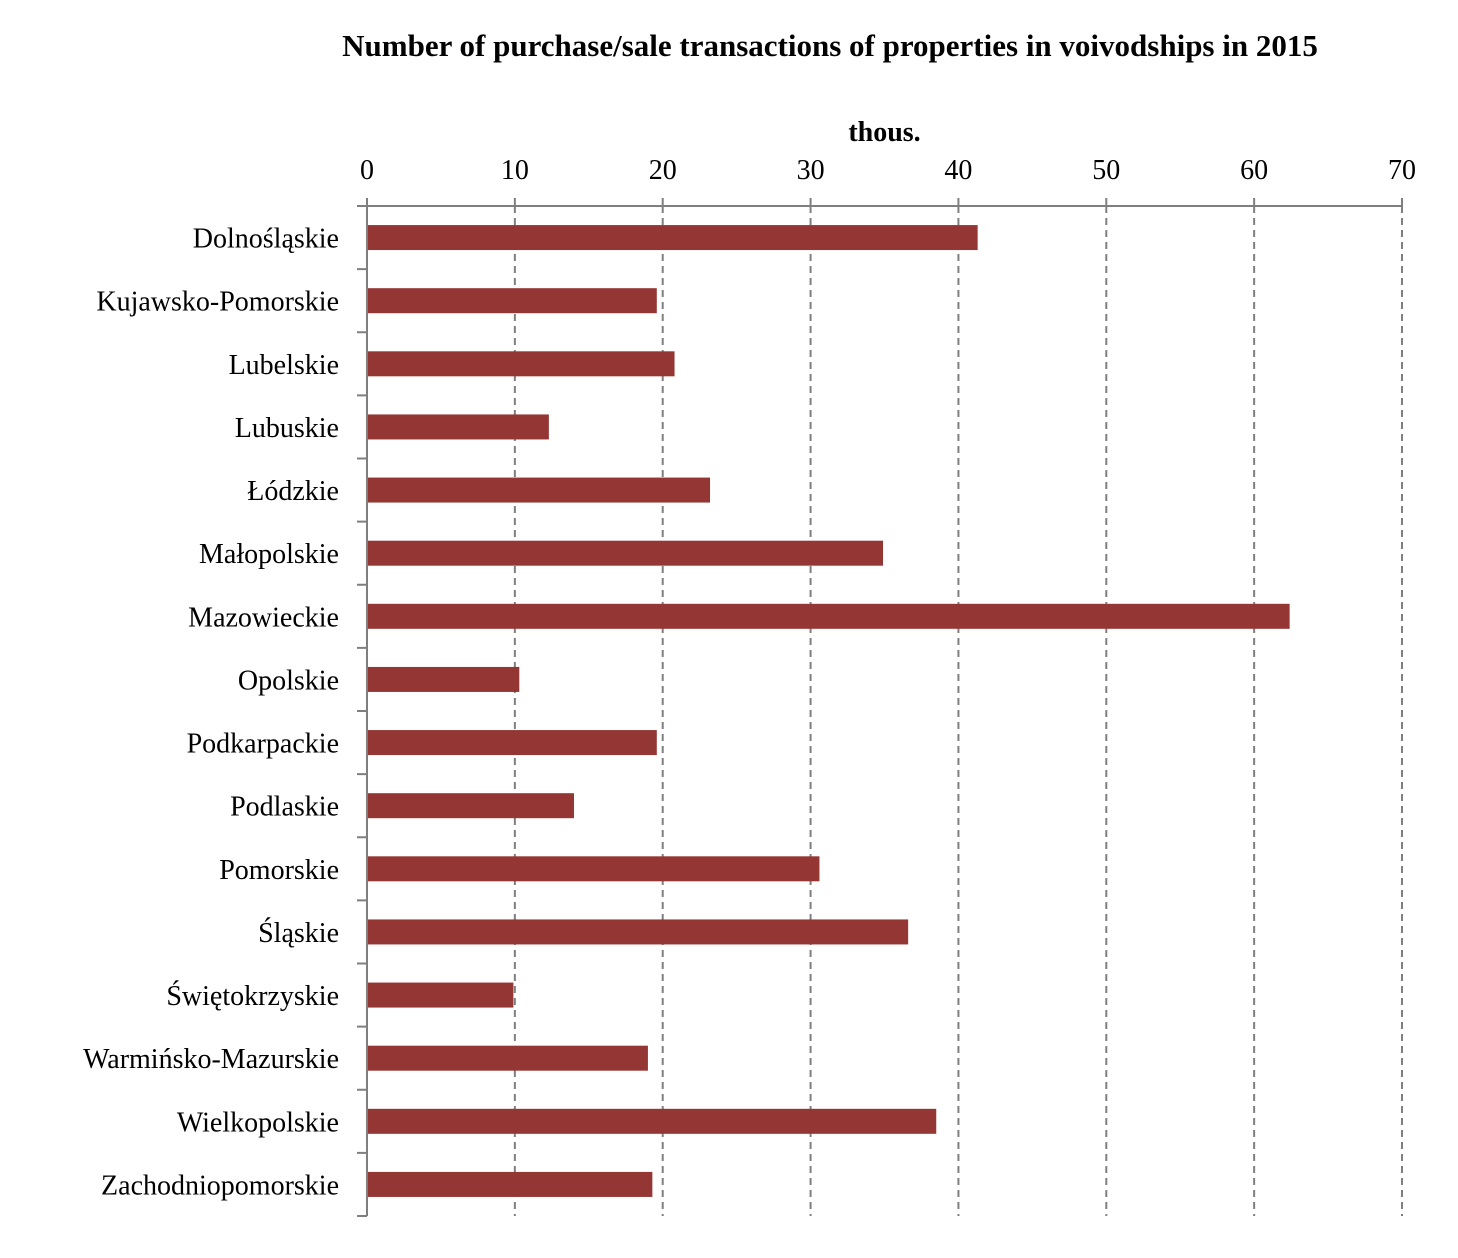  I want to click on category-label: Warmińsko-Mazurskie, so click(211, 1059).